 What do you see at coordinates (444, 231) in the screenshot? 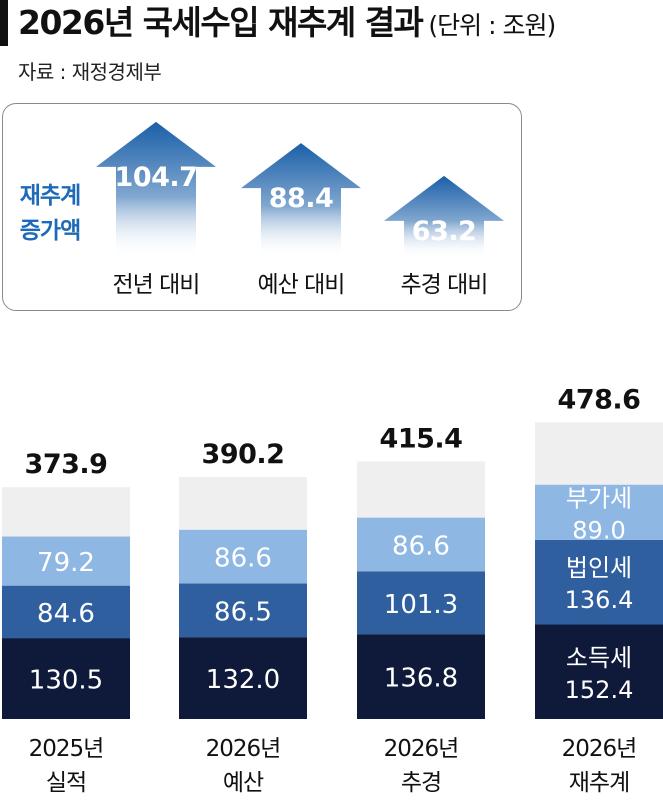
I see `increase-value: 63.2` at bounding box center [444, 231].